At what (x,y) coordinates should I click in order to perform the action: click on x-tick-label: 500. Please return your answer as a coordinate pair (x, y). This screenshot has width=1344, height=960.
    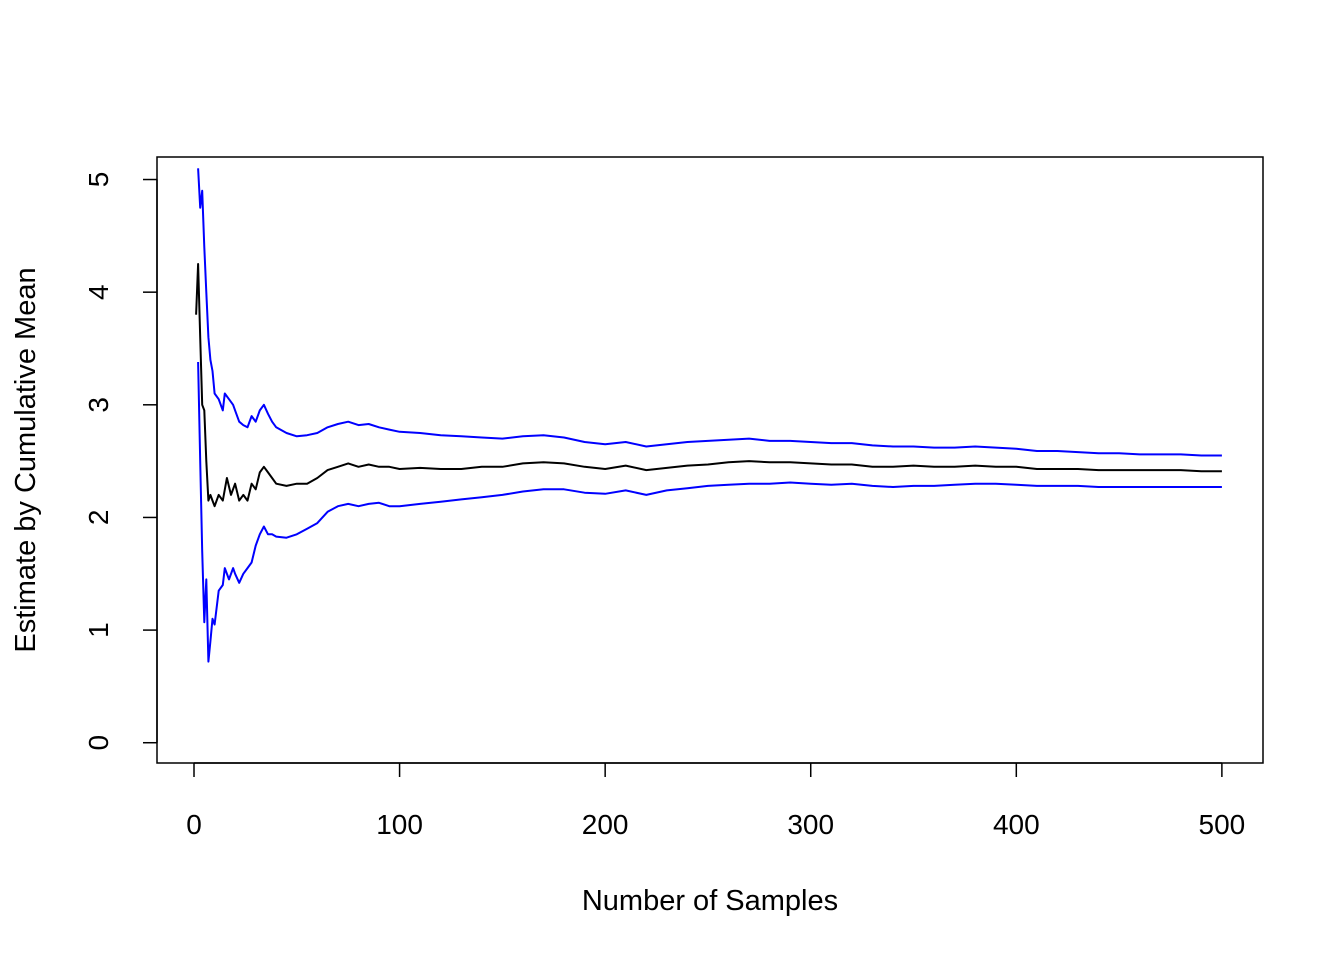
    Looking at the image, I should click on (1222, 824).